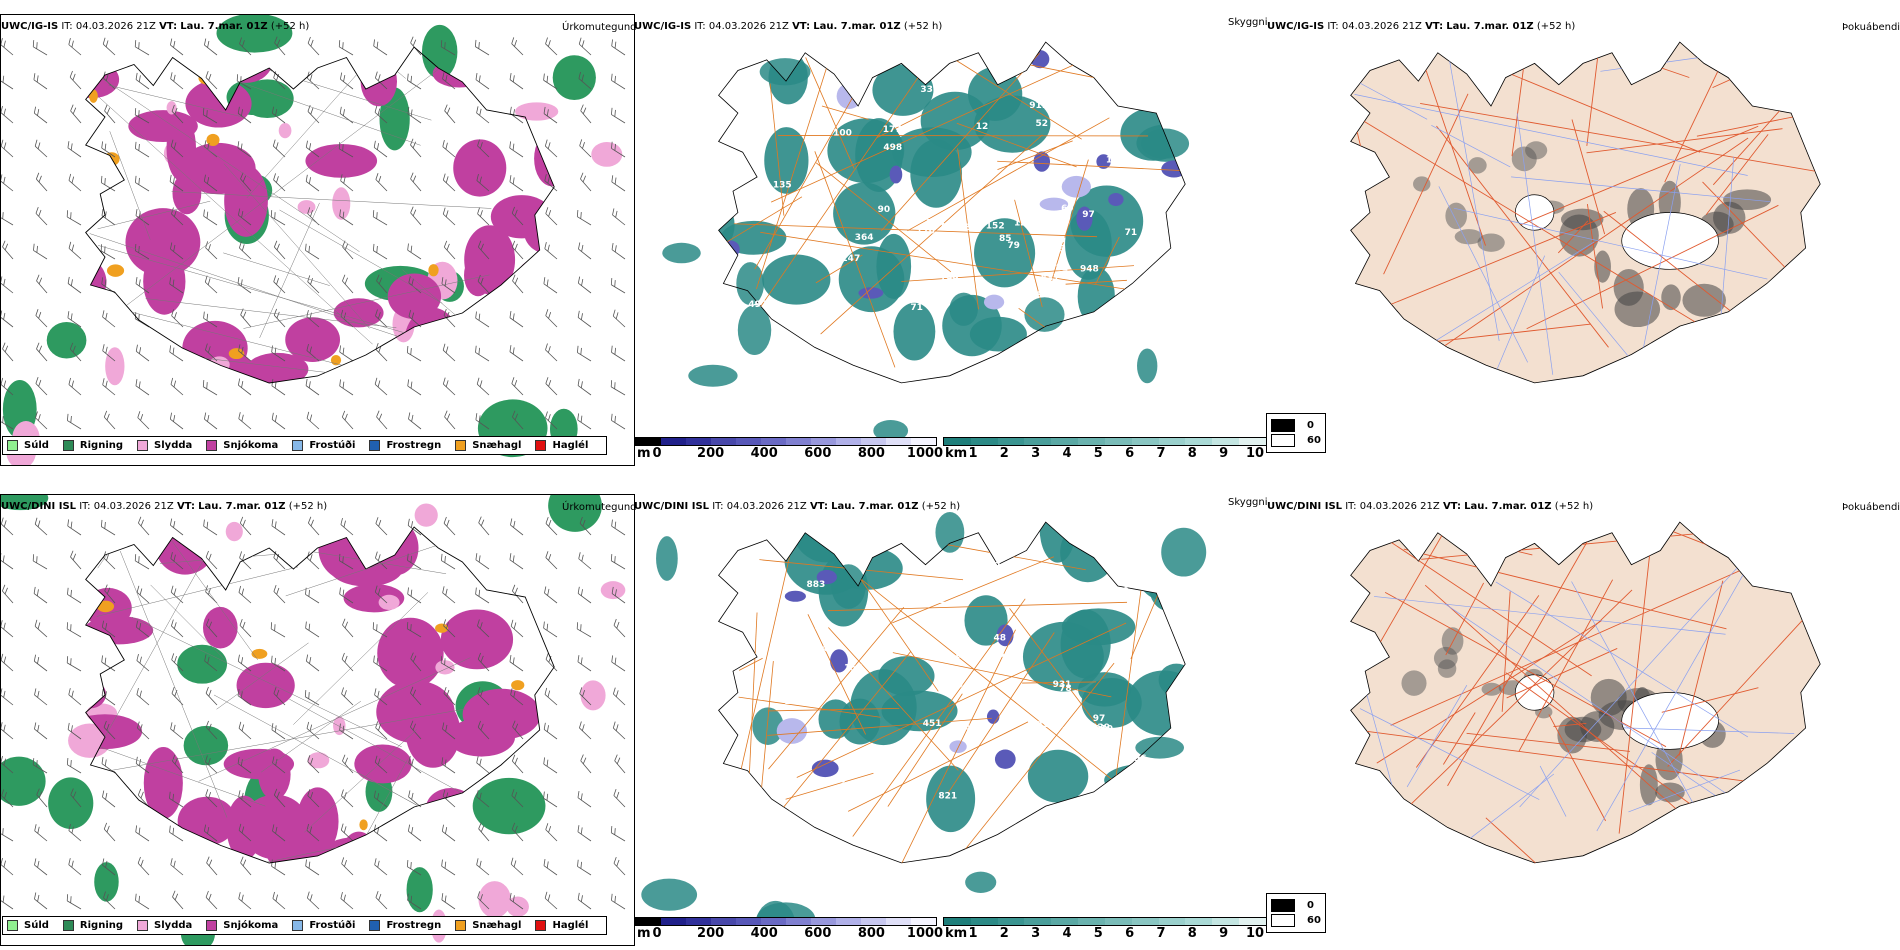  I want to click on visibility-label: 98, so click(1047, 176).